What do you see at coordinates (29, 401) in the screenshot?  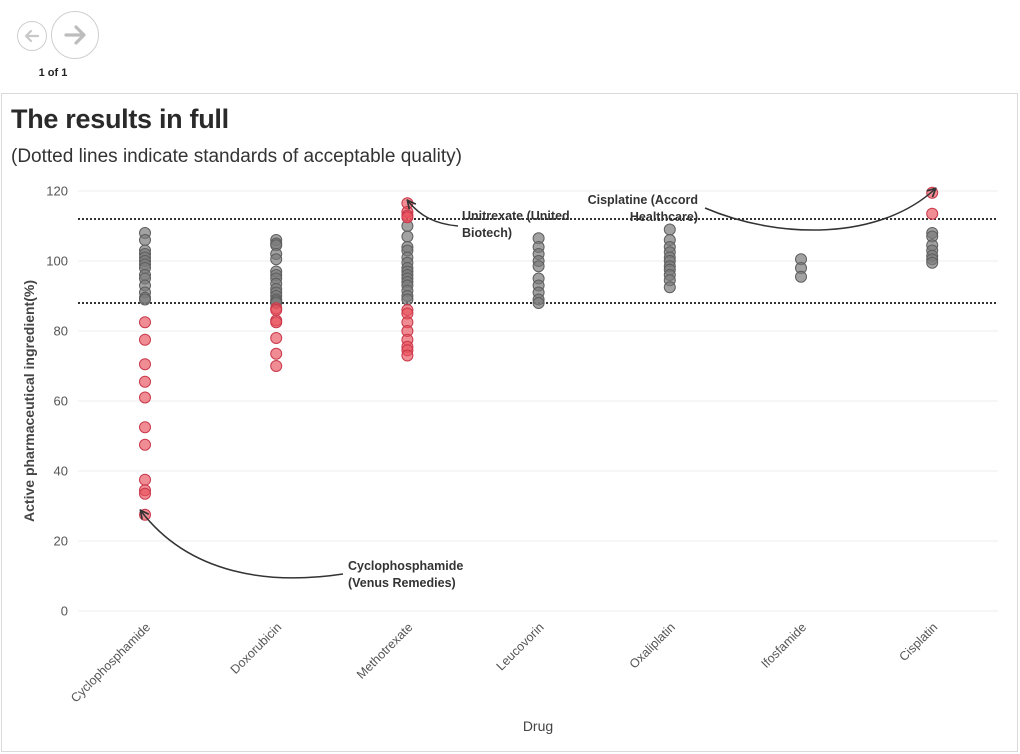 I see `y-axis-title: Active pharmaceutical ingredient(%)` at bounding box center [29, 401].